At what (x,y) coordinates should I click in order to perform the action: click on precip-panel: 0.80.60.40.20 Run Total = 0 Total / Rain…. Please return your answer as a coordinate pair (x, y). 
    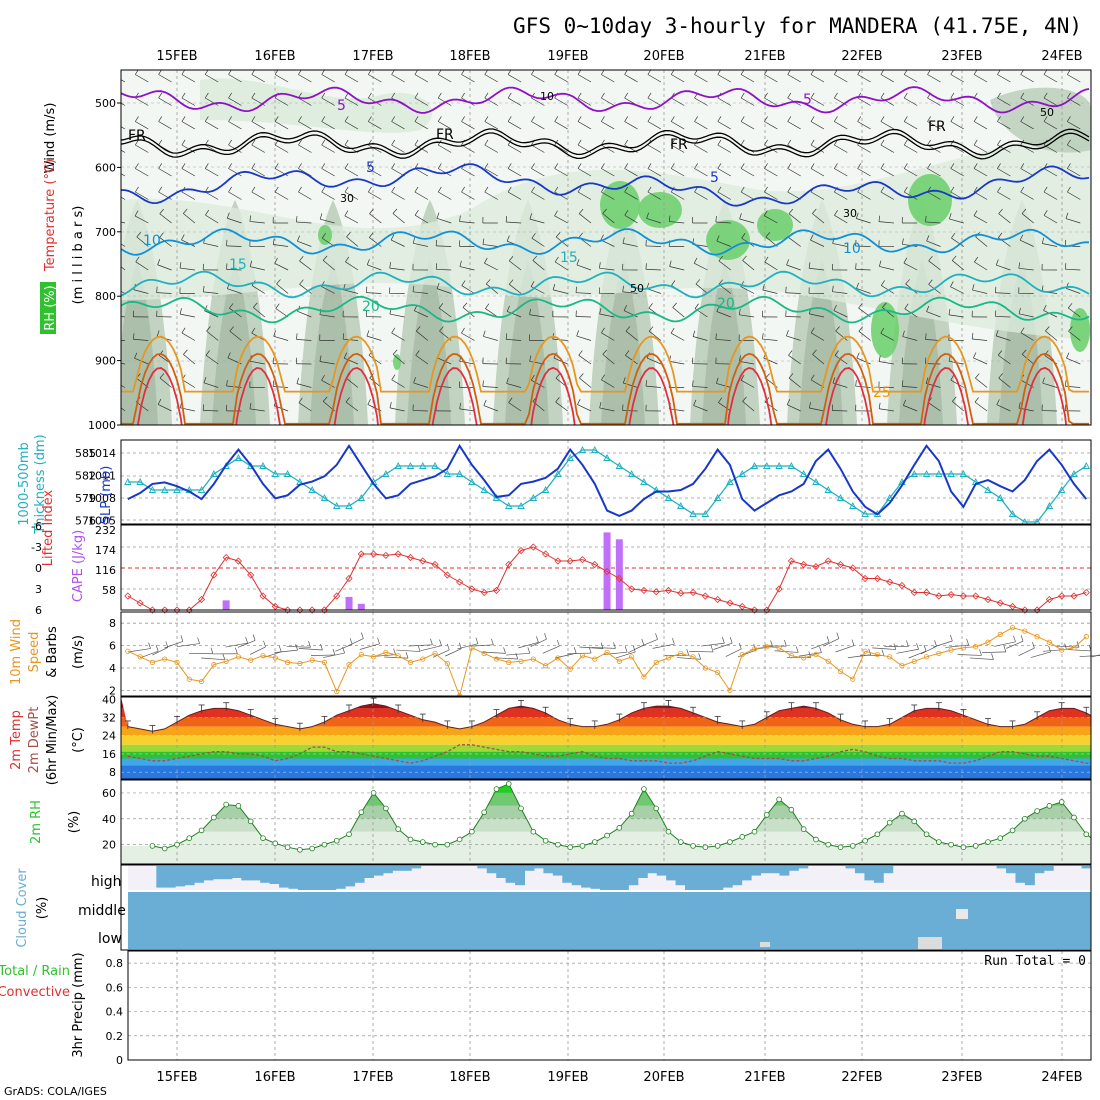
    Looking at the image, I should click on (546, 1008).